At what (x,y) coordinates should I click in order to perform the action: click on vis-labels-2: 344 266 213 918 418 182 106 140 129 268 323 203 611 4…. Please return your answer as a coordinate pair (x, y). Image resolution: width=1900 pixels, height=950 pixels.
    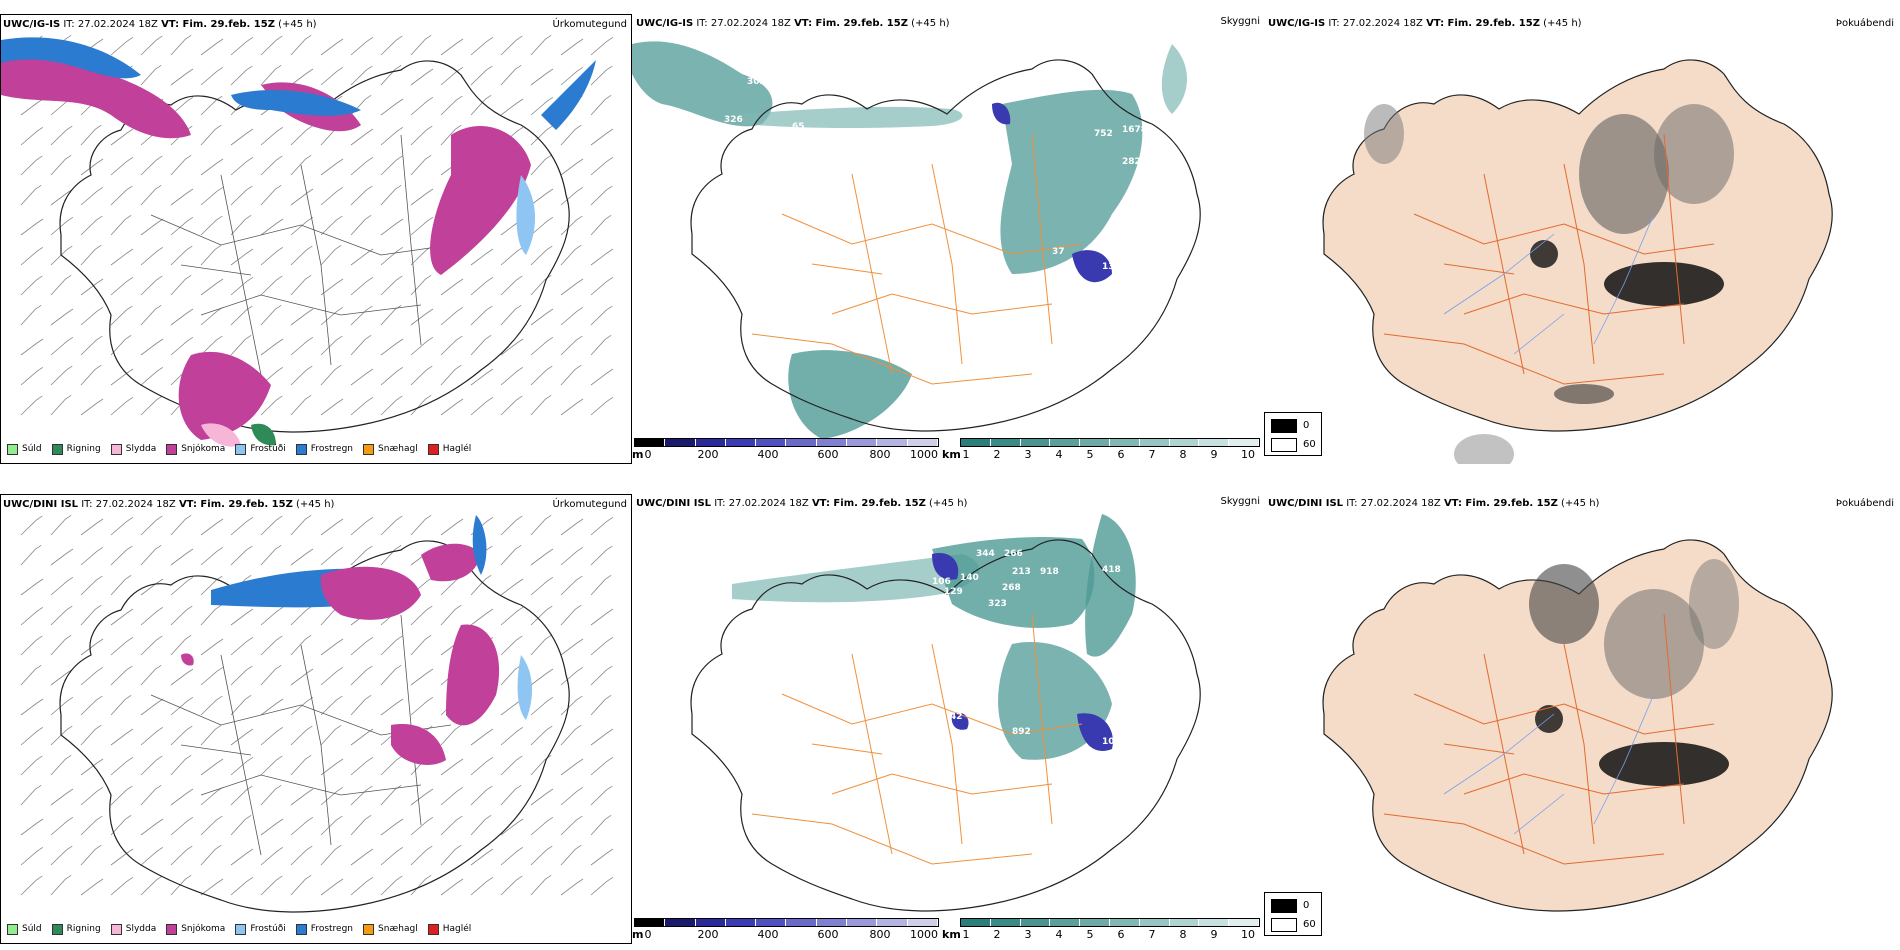
    Looking at the image, I should click on (1044, 648).